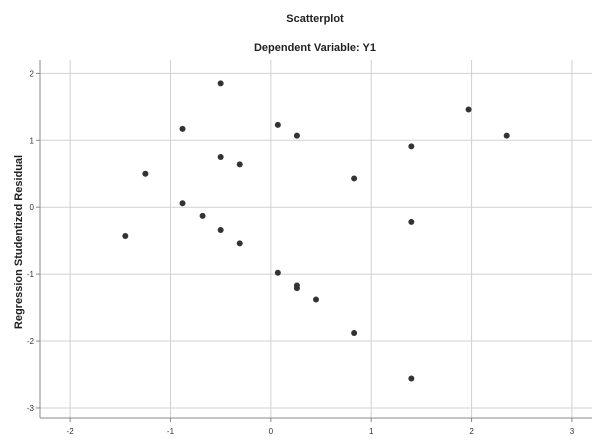 This screenshot has height=446, width=595. Describe the element at coordinates (315, 48) in the screenshot. I see `chart-subtitle: Dependent Variable: Y1` at that location.